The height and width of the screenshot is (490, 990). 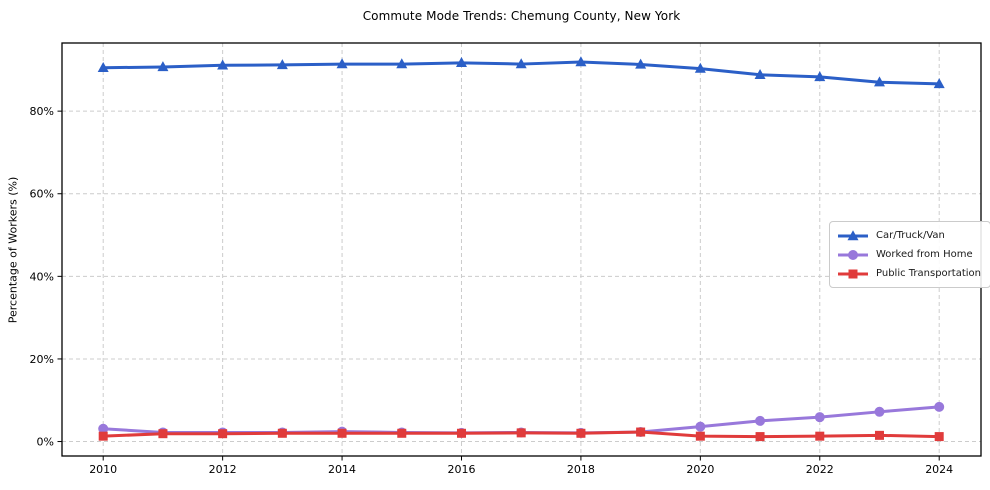 I want to click on legend-item-label: Car/Truck/Van, so click(x=910, y=235).